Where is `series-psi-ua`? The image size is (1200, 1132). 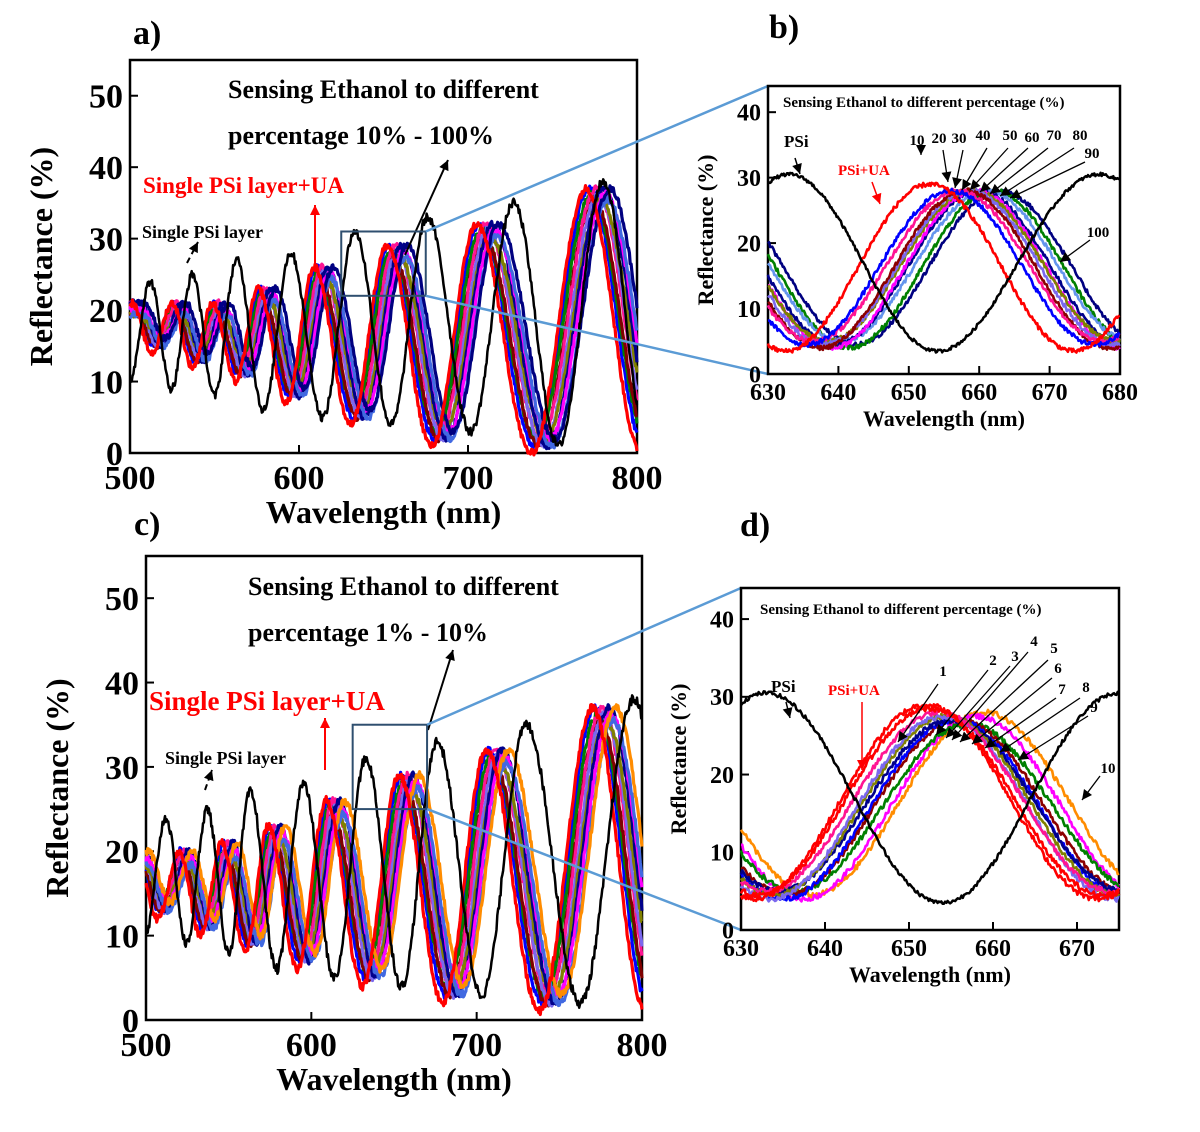 series-psi-ua is located at coordinates (383, 320).